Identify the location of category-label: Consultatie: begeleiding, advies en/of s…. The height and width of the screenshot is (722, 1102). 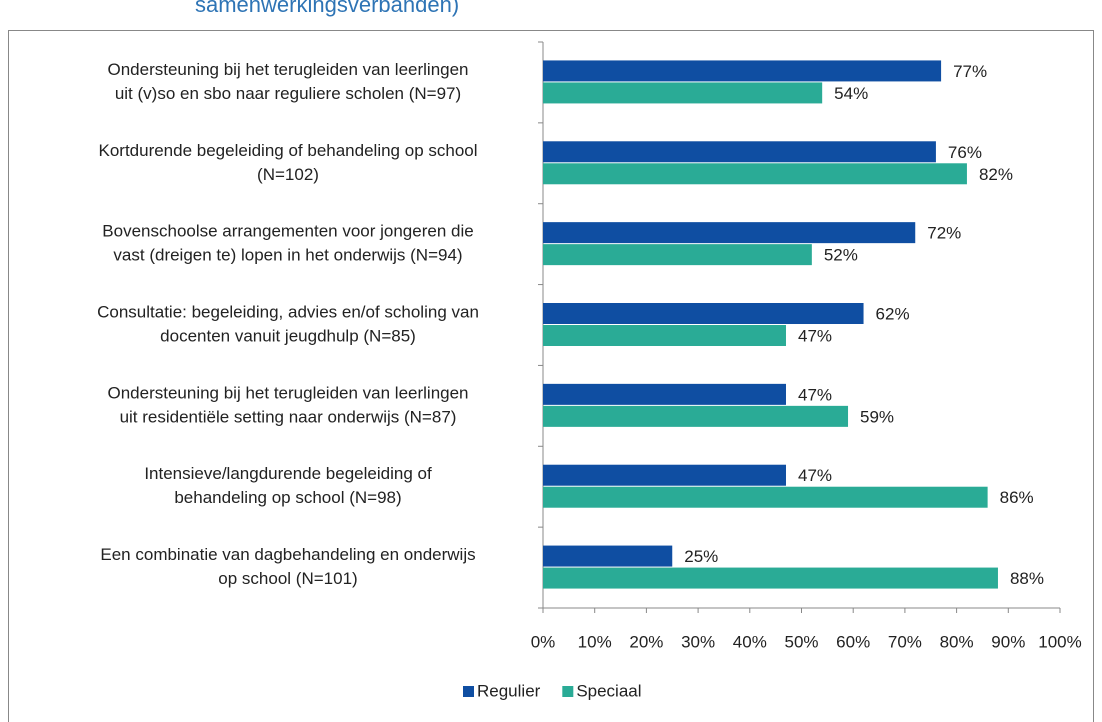
(288, 311).